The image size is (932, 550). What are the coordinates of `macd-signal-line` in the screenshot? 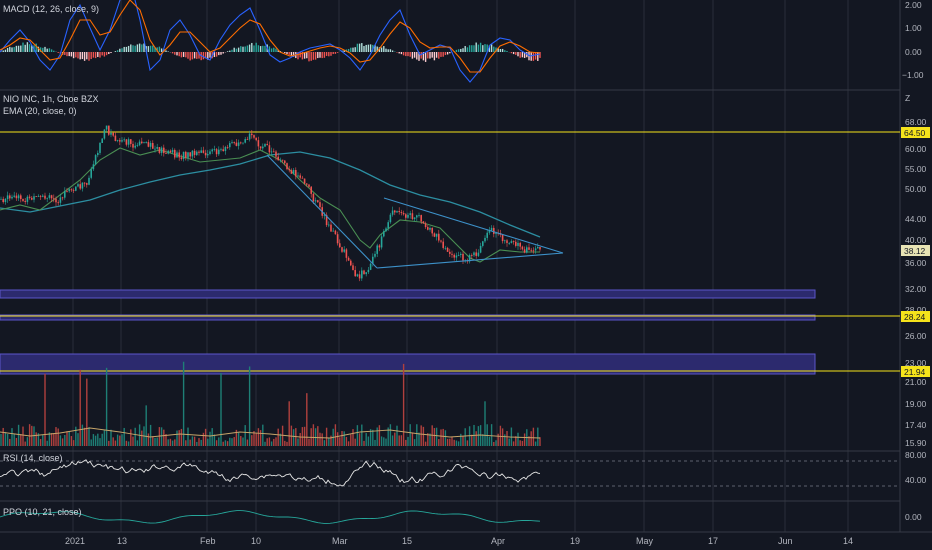 It's located at (270, 36).